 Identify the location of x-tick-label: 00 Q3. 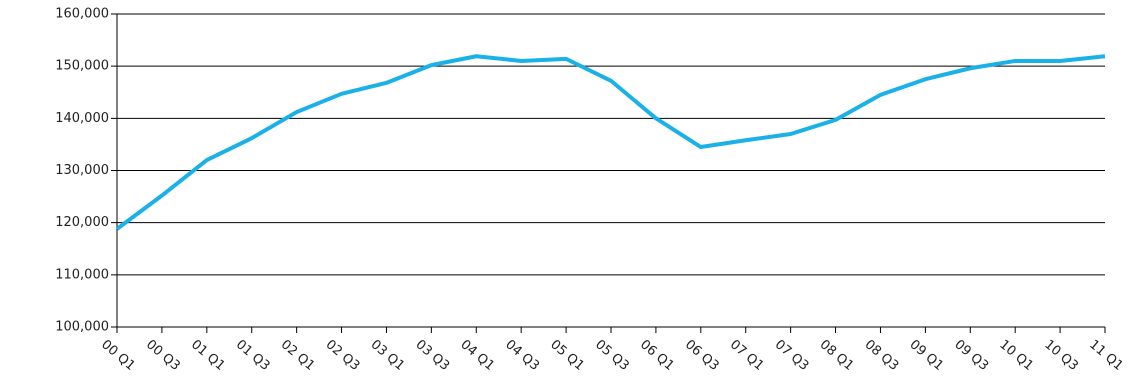
(163, 355).